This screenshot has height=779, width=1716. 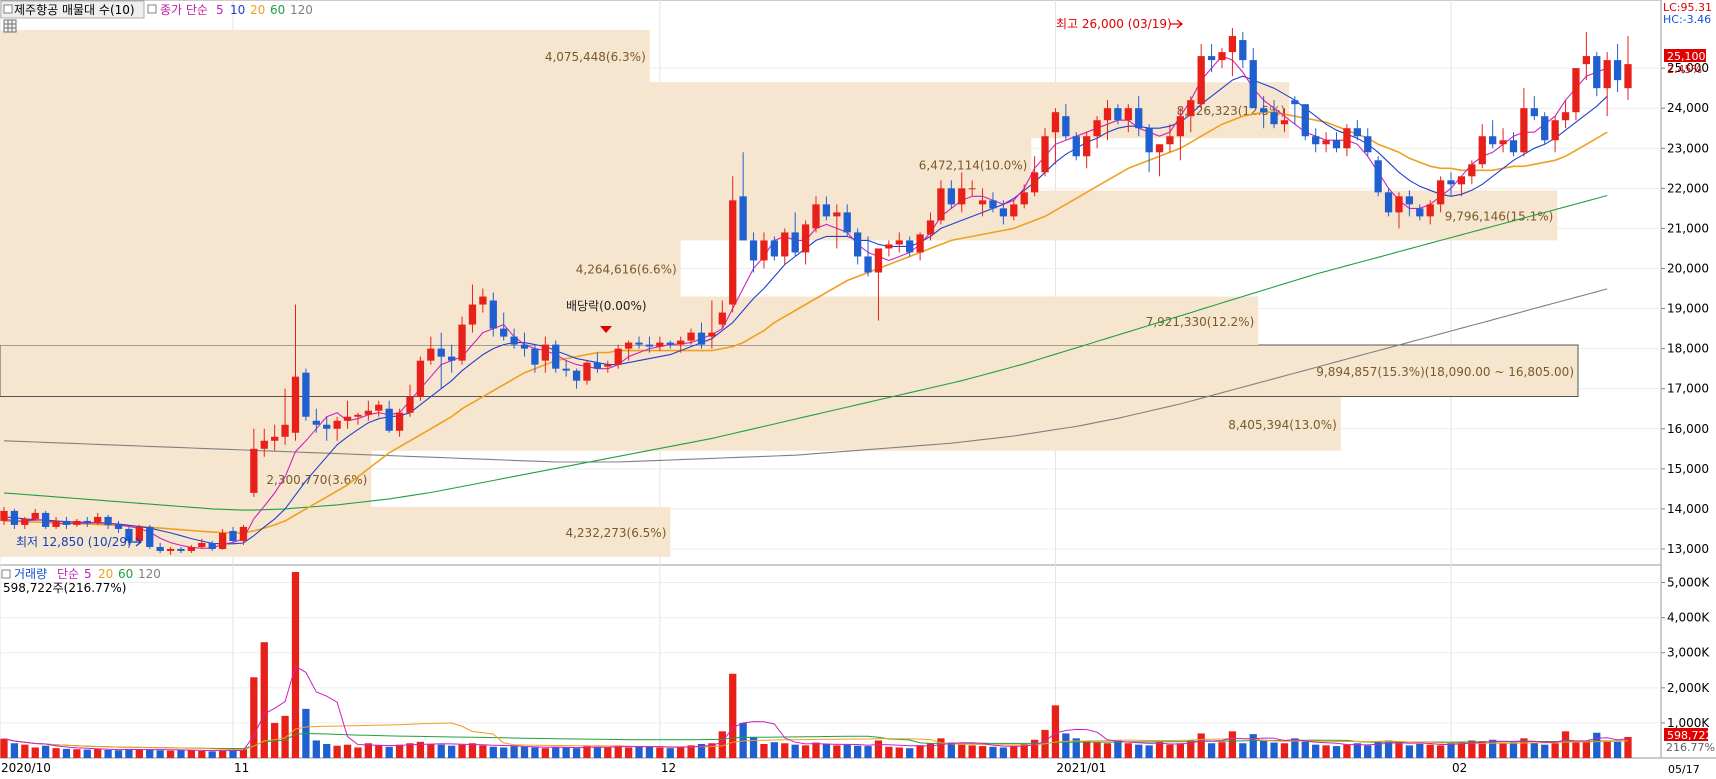 What do you see at coordinates (241, 768) in the screenshot?
I see `x-tick-label: 11` at bounding box center [241, 768].